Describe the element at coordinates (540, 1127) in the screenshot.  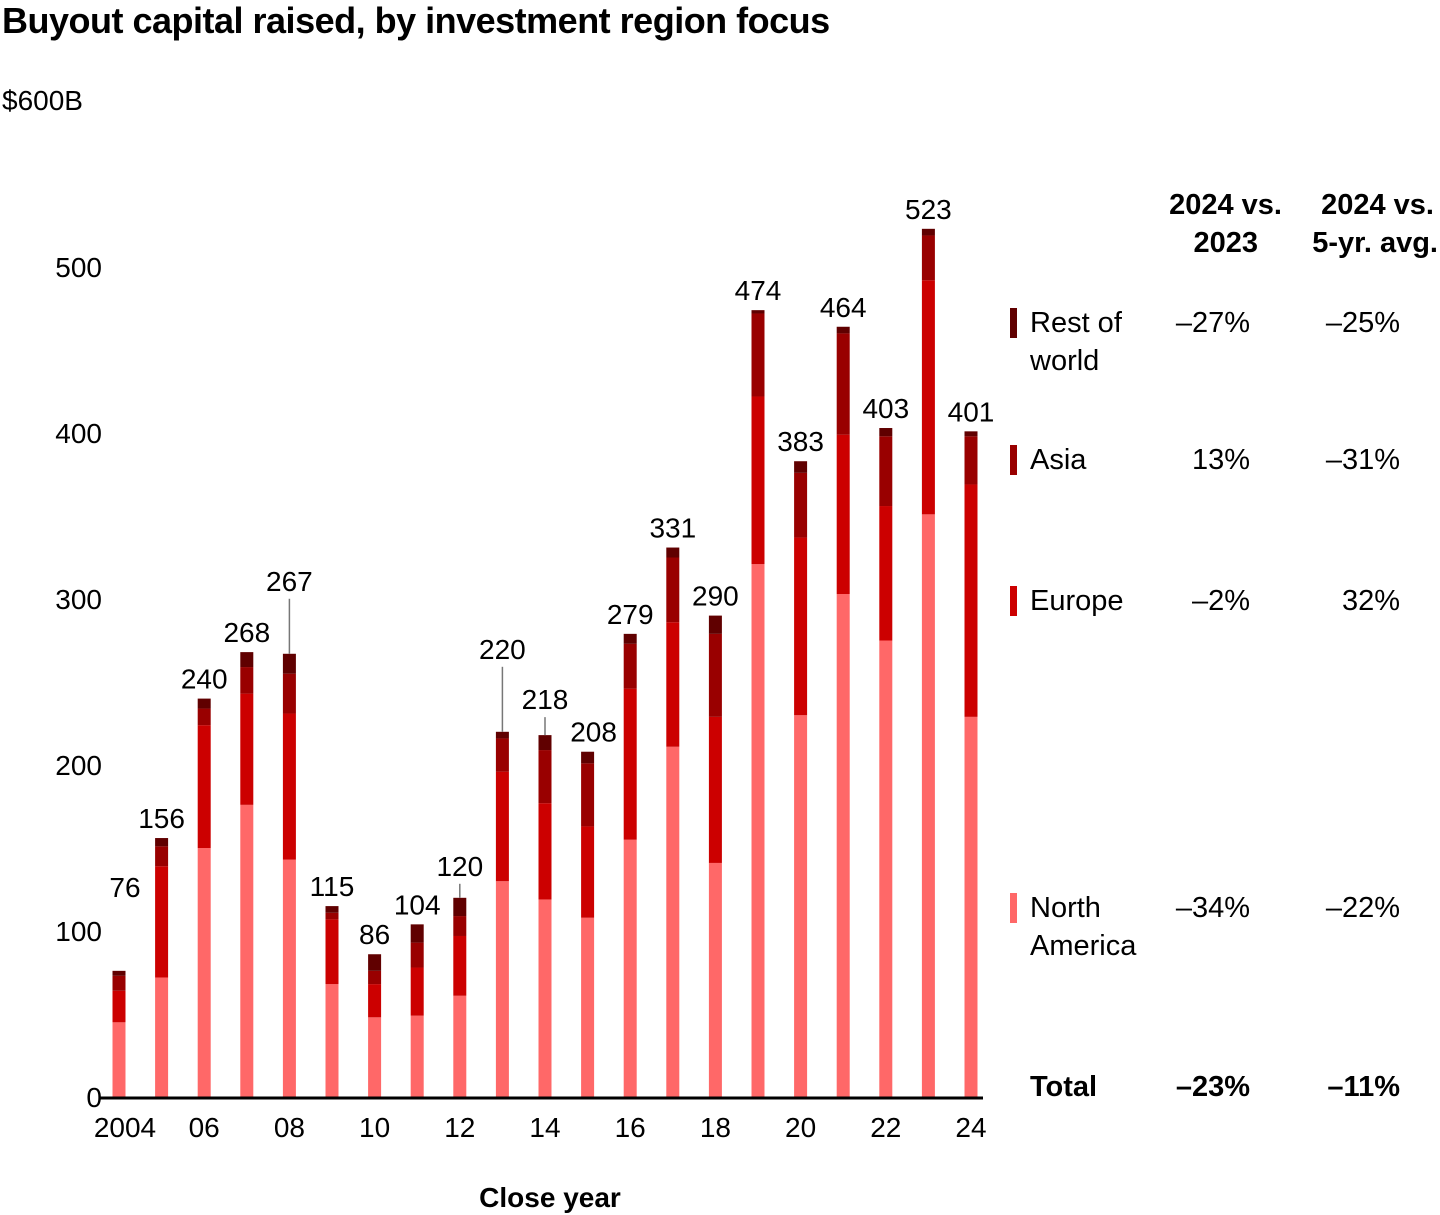
I see `x-axis-ticks: 2004 06 08 10 12 14 16 18 20 22 24` at that location.